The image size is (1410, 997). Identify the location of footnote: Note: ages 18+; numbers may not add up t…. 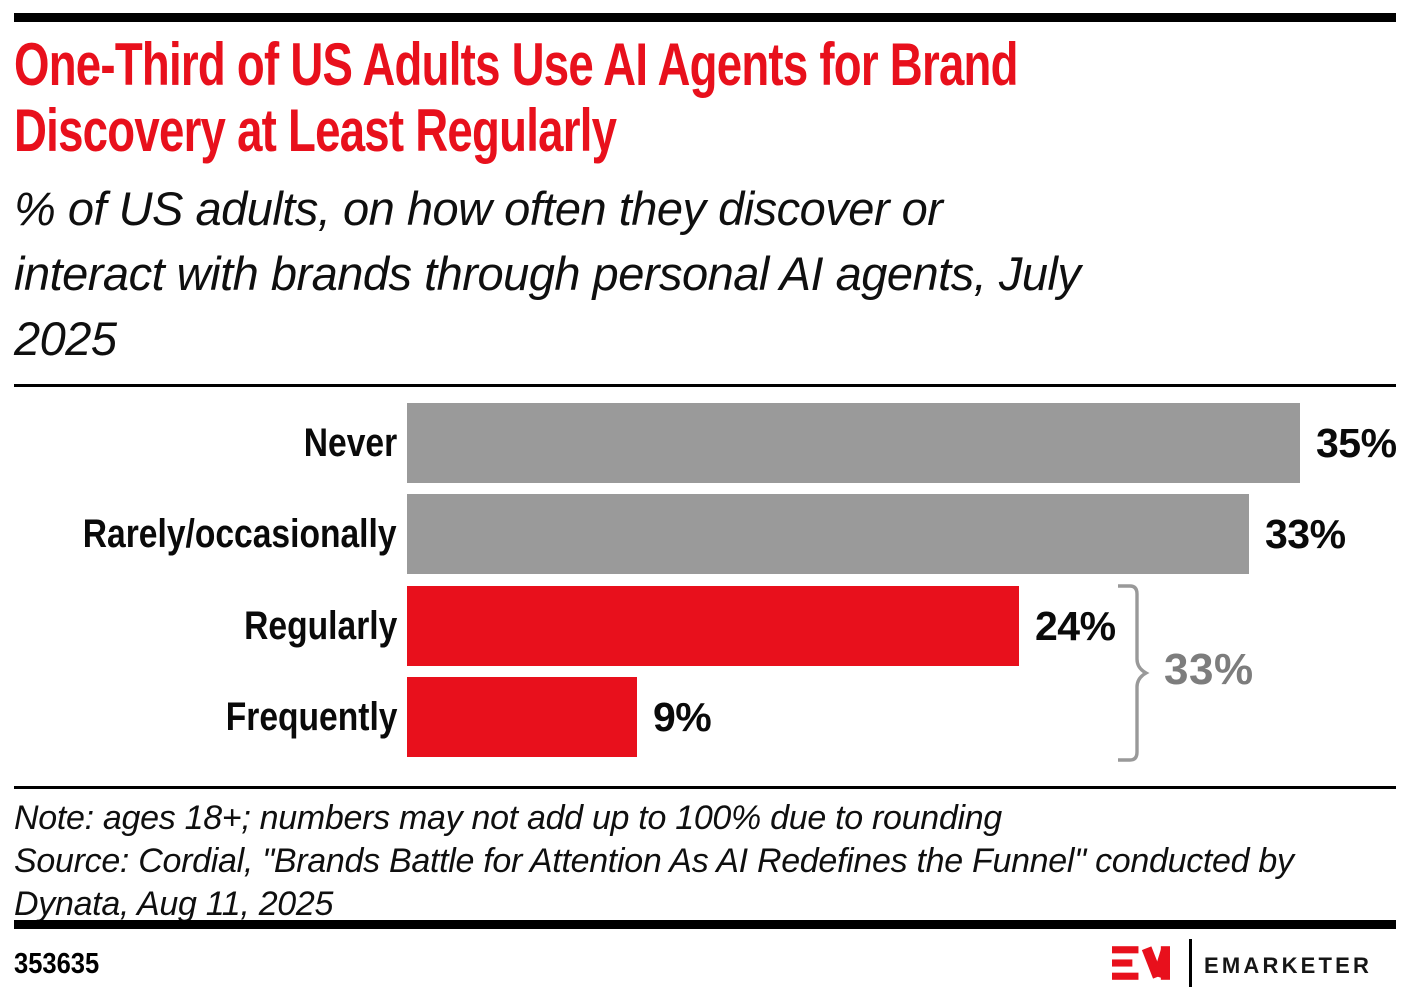
(709, 861).